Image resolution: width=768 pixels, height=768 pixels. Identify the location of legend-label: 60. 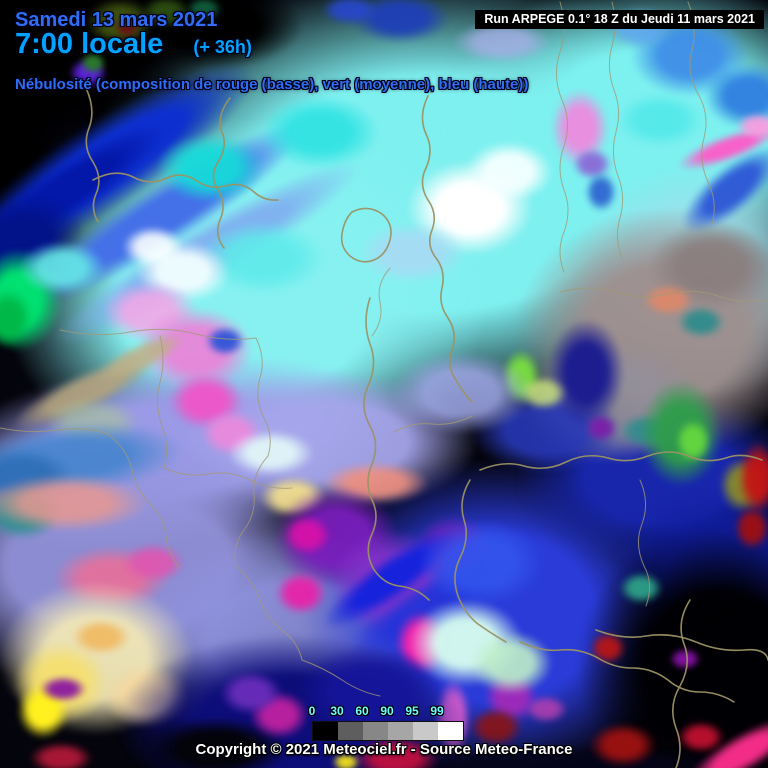
(362, 711).